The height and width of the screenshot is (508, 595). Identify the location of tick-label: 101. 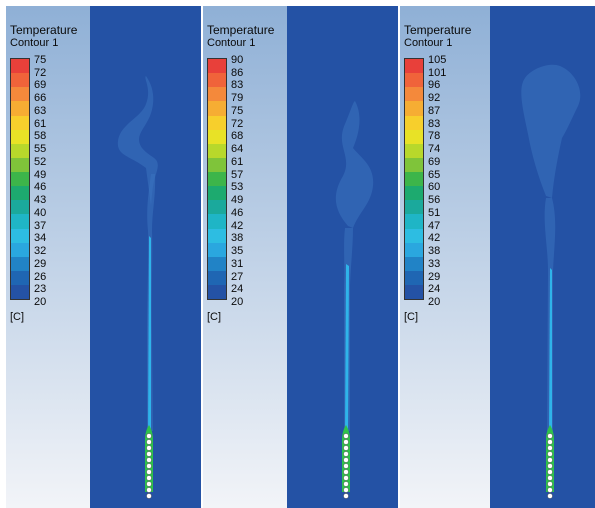
(437, 72).